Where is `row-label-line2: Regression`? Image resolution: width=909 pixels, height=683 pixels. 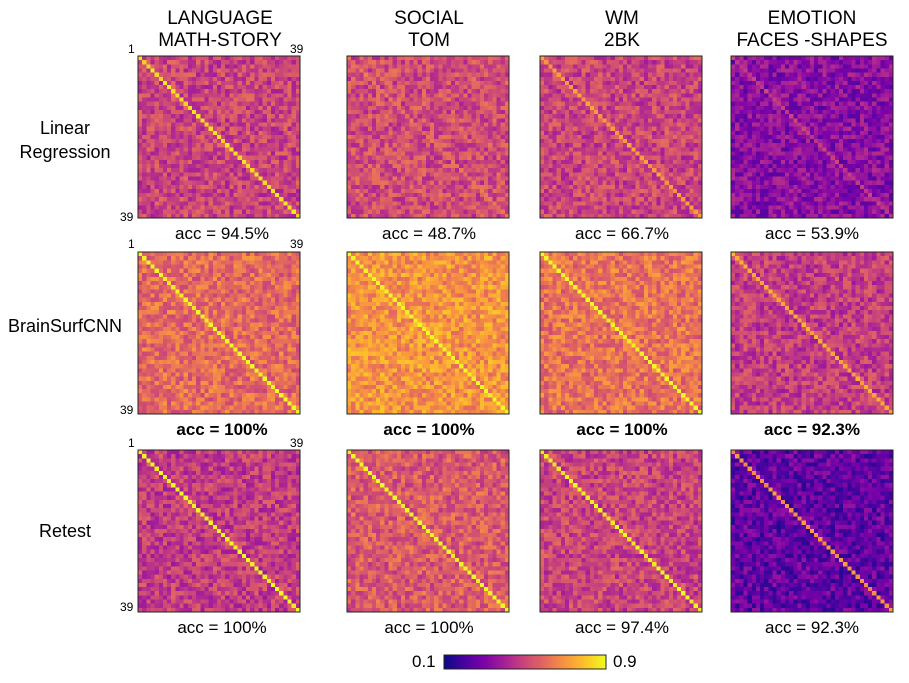
row-label-line2: Regression is located at coordinates (65, 152).